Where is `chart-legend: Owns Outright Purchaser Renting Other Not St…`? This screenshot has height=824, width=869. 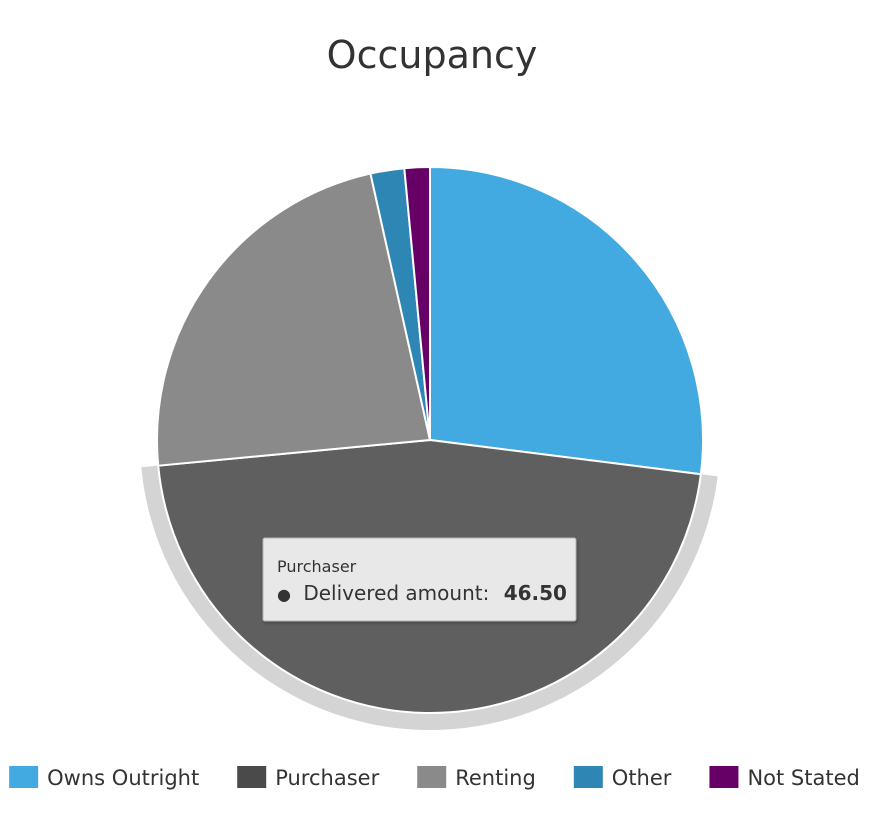 chart-legend: Owns Outright Purchaser Renting Other Not St… is located at coordinates (434, 778).